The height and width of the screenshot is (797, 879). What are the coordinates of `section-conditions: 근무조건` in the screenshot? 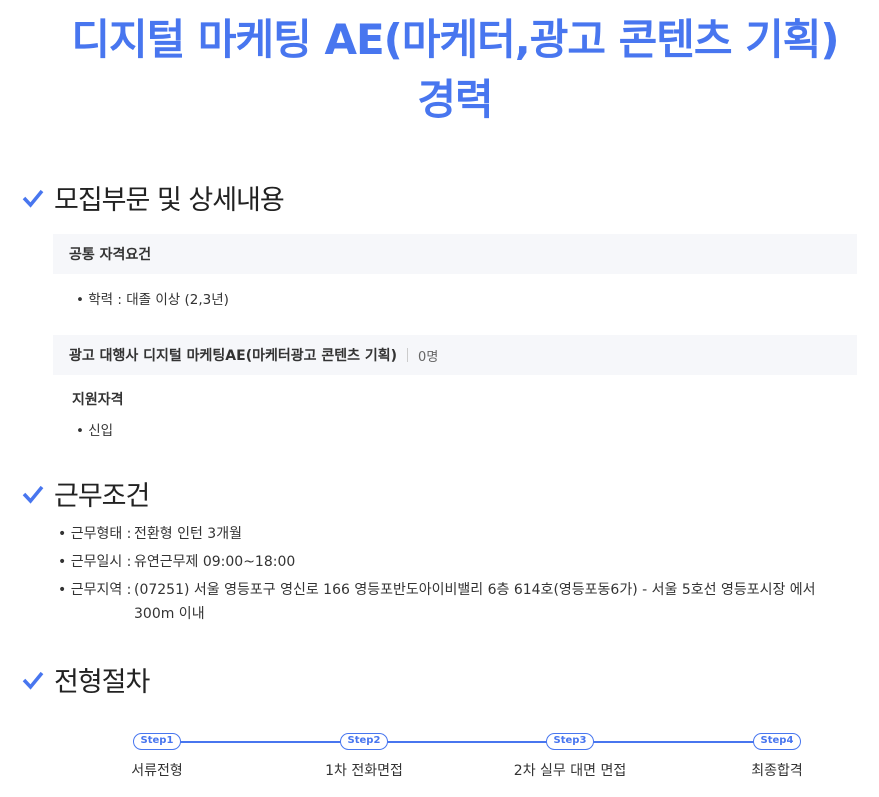 It's located at (86, 493).